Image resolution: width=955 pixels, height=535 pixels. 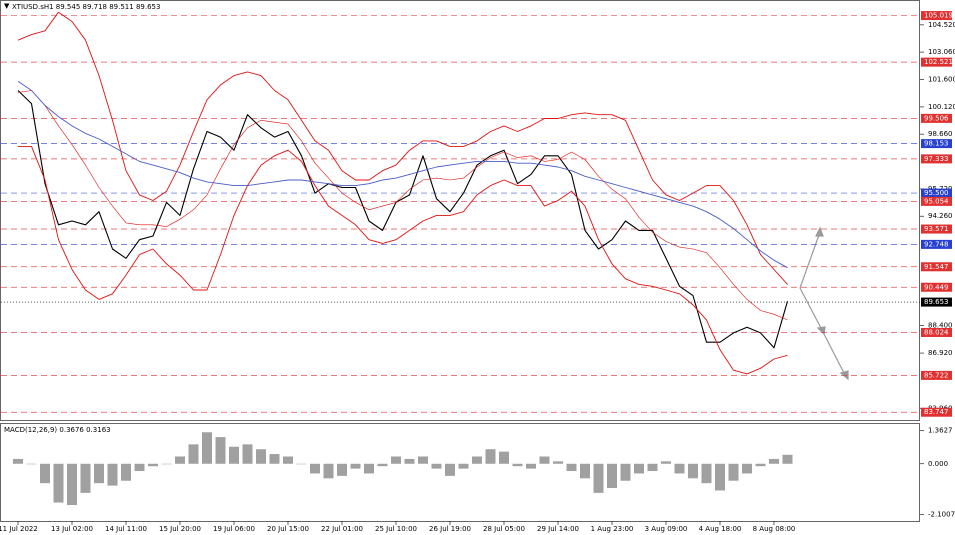 I want to click on level-label: 105.019, so click(x=938, y=16).